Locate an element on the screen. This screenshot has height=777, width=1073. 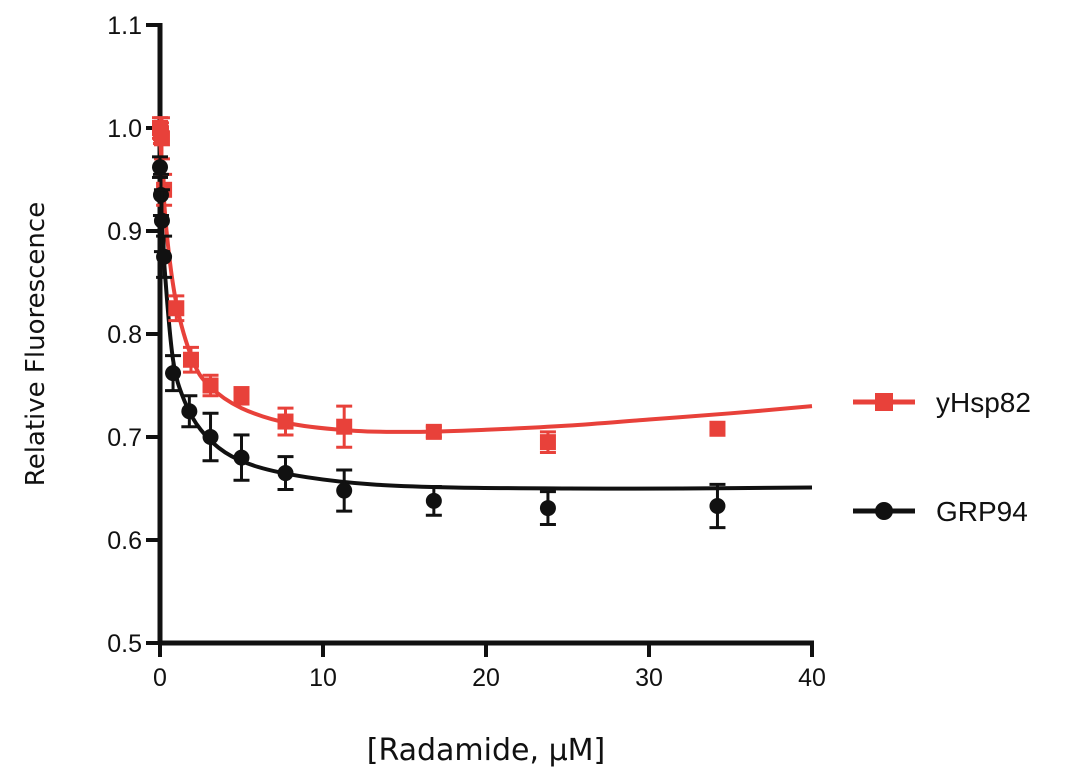
y-axis-title: Relative Fluorescence is located at coordinates (36, 344).